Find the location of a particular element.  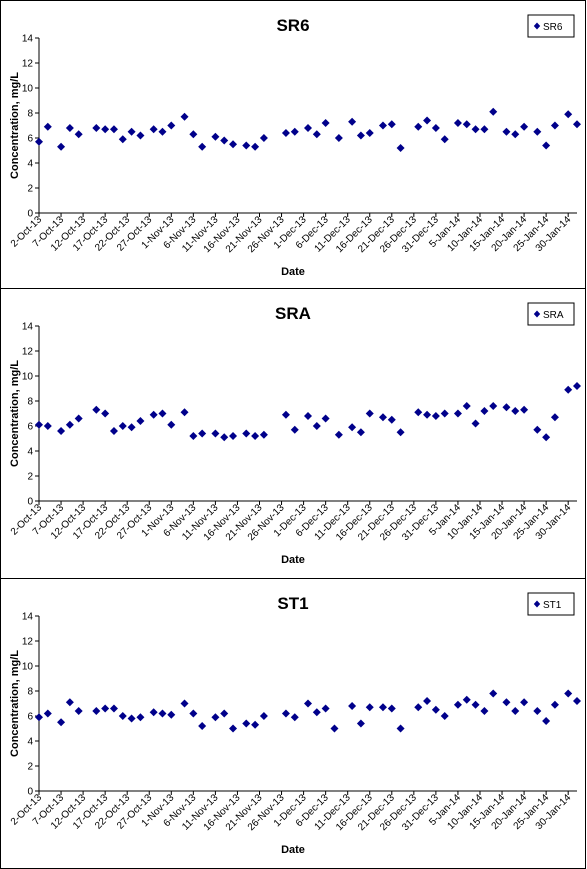

legend-label: SR6 is located at coordinates (553, 27).